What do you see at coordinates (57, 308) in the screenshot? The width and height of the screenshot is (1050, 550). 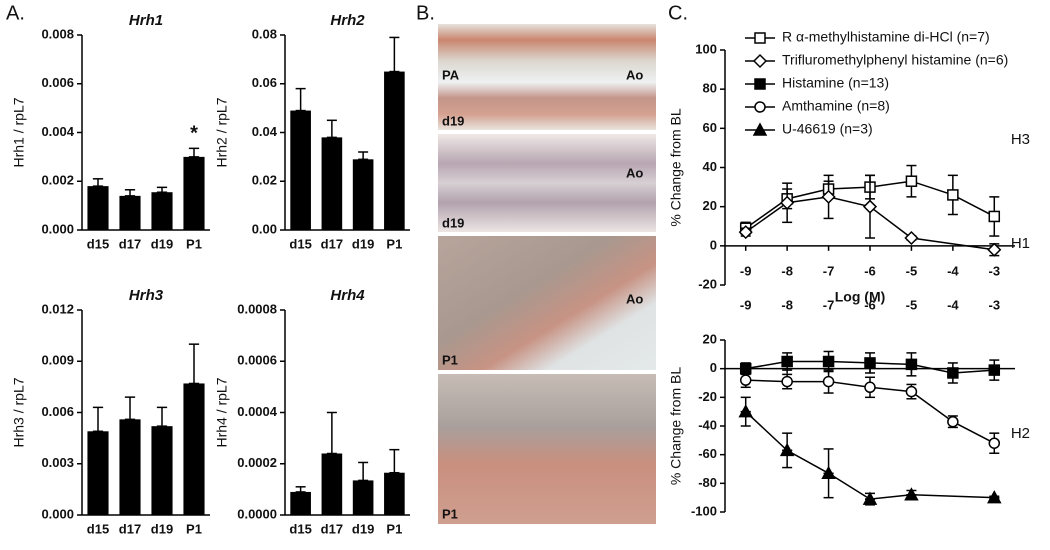 I see `y-tick-label: 0.012` at bounding box center [57, 308].